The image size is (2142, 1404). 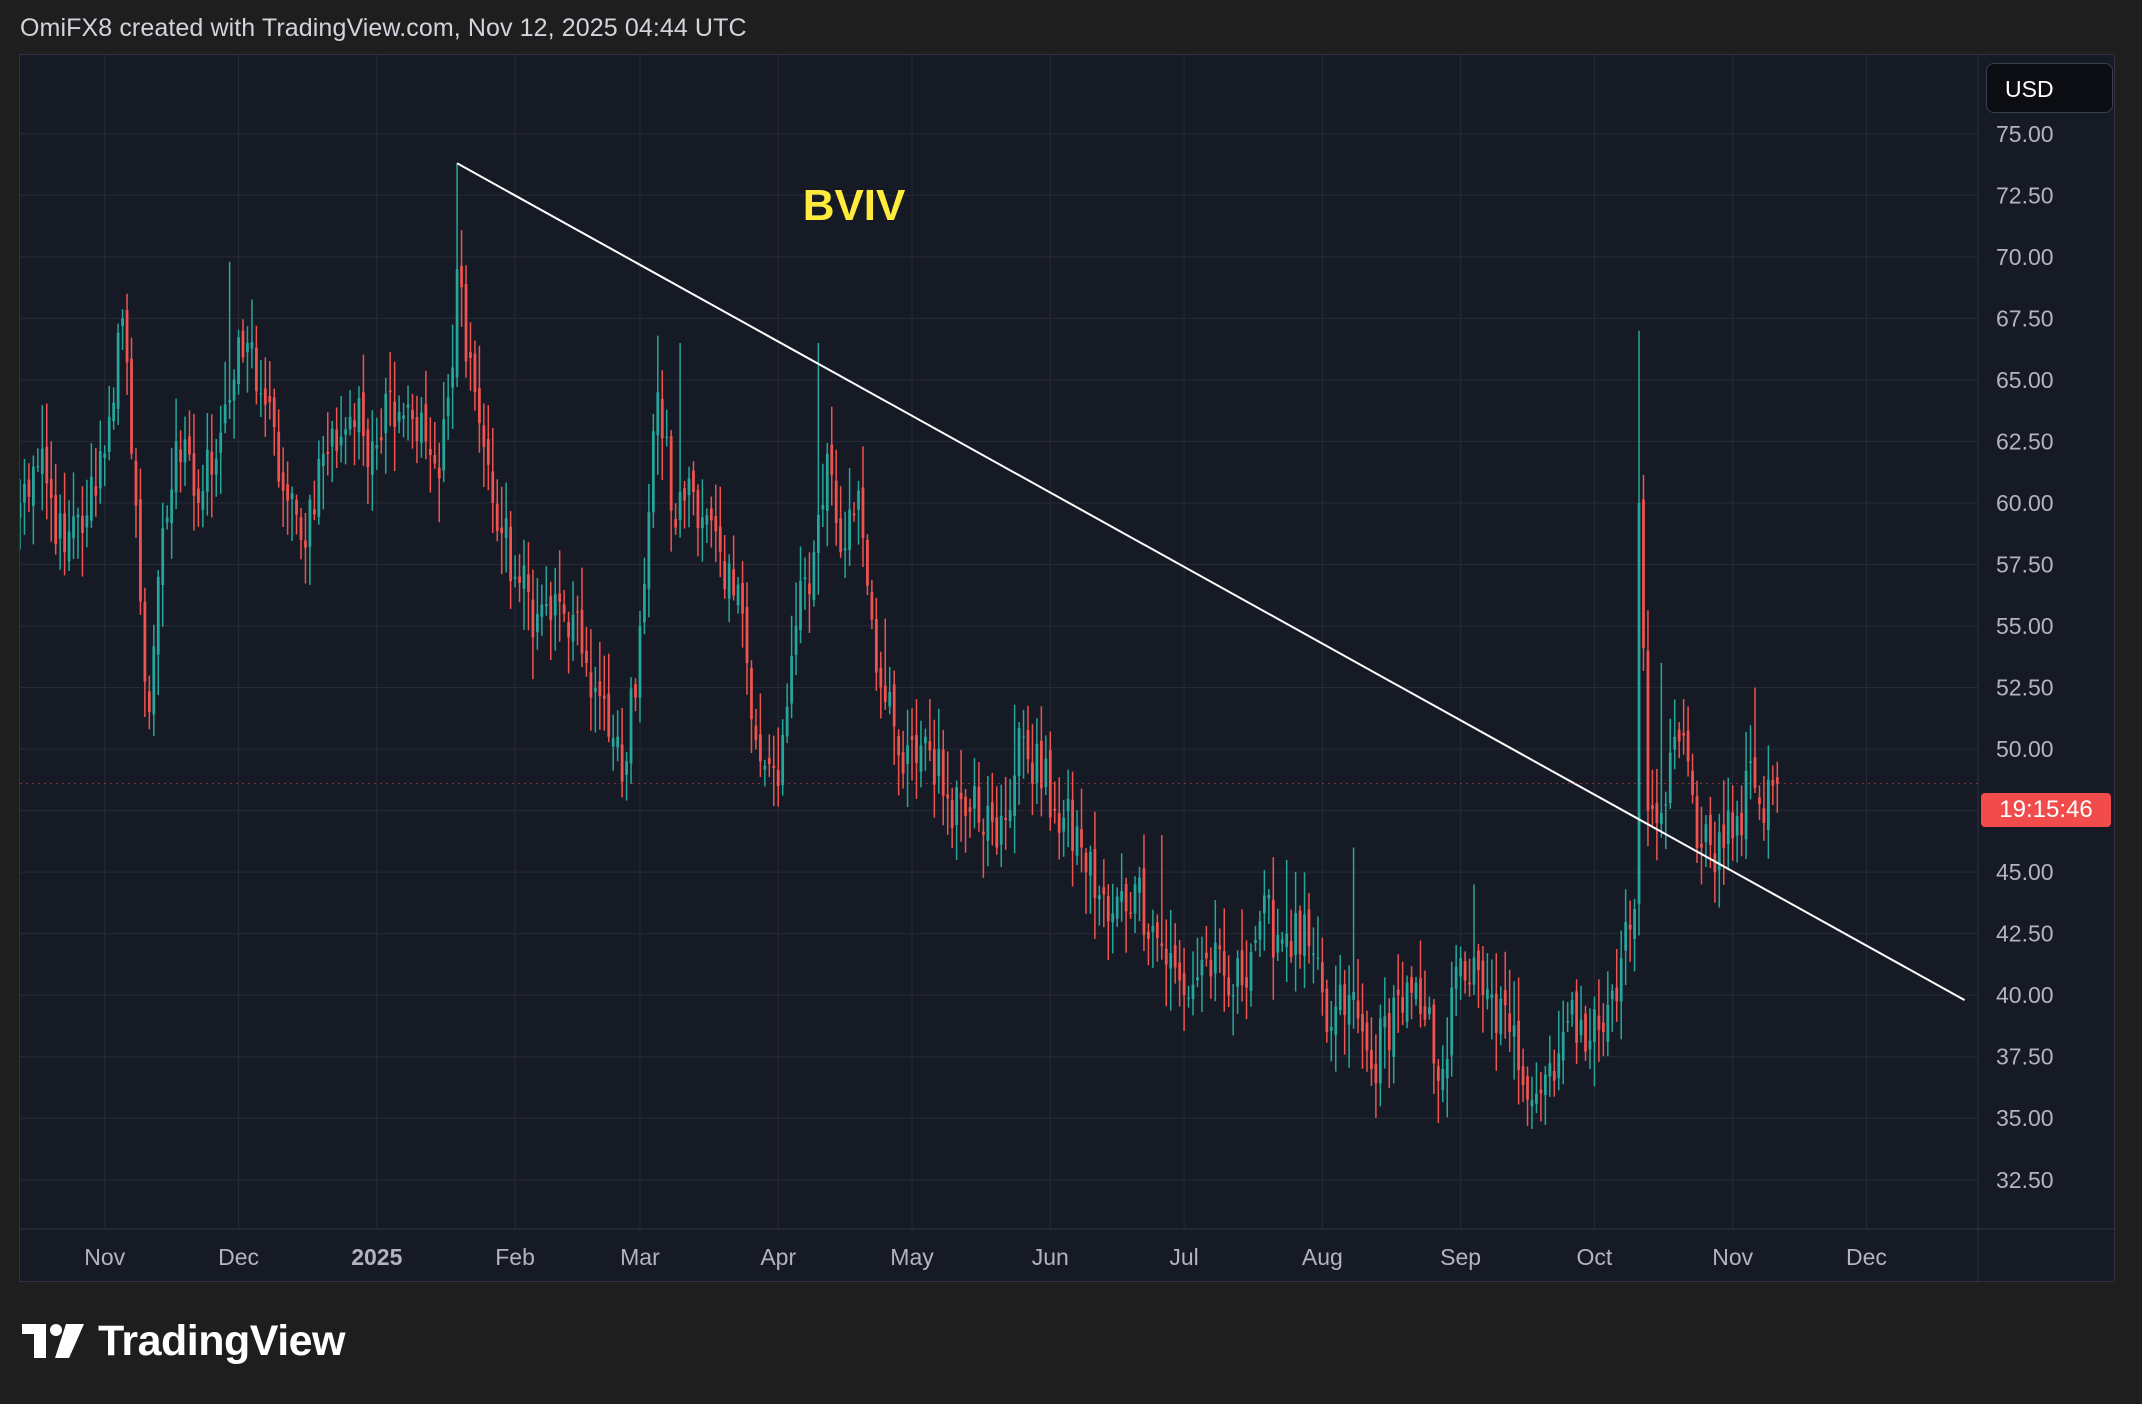 What do you see at coordinates (1322, 1257) in the screenshot?
I see `x-tick-label: Aug` at bounding box center [1322, 1257].